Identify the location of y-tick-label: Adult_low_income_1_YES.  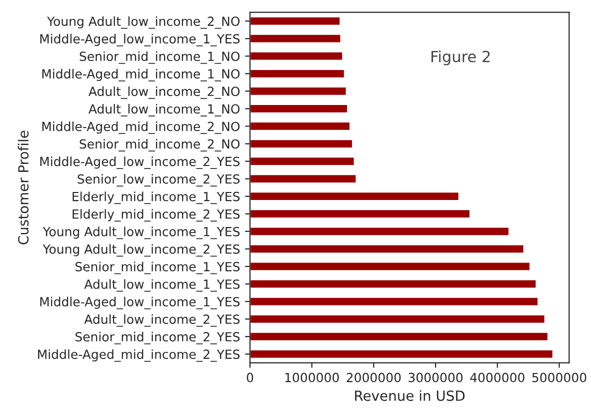
(162, 285).